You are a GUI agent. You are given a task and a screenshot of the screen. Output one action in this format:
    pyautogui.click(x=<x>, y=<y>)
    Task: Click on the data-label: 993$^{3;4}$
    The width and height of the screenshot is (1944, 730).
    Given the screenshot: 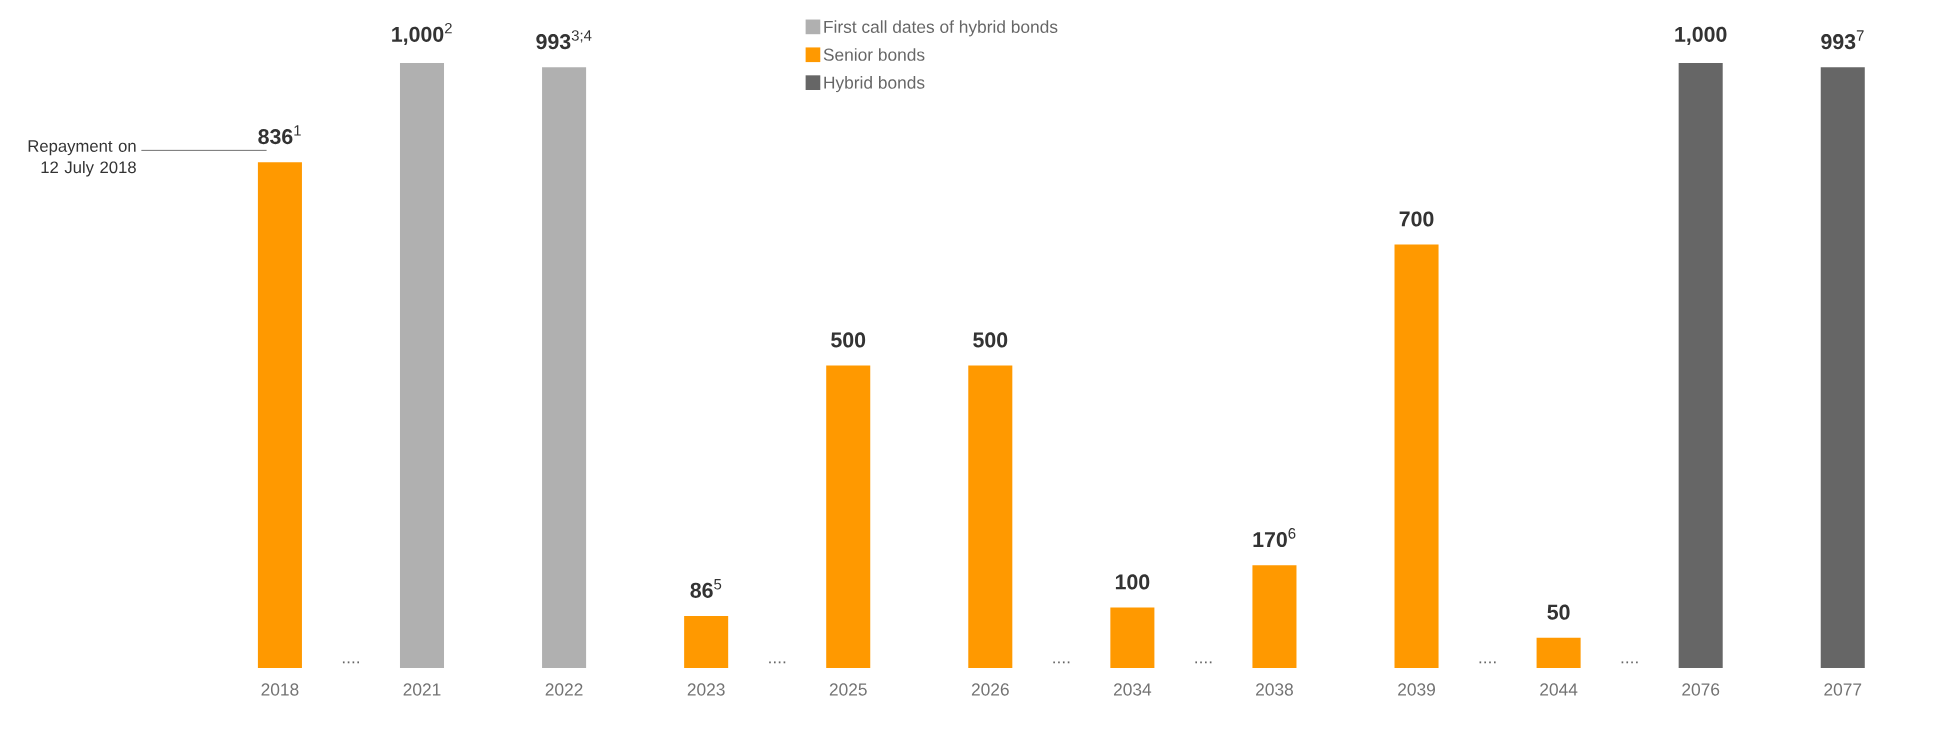 What is the action you would take?
    pyautogui.click(x=564, y=40)
    